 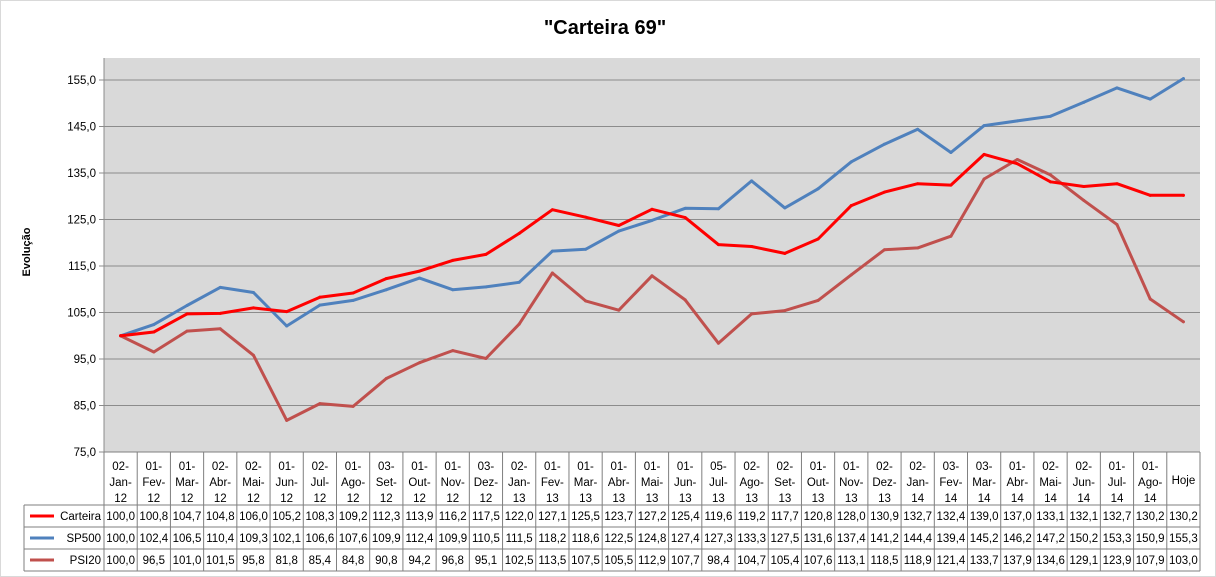 What do you see at coordinates (1083, 561) in the screenshot?
I see `data-cell: 129,1` at bounding box center [1083, 561].